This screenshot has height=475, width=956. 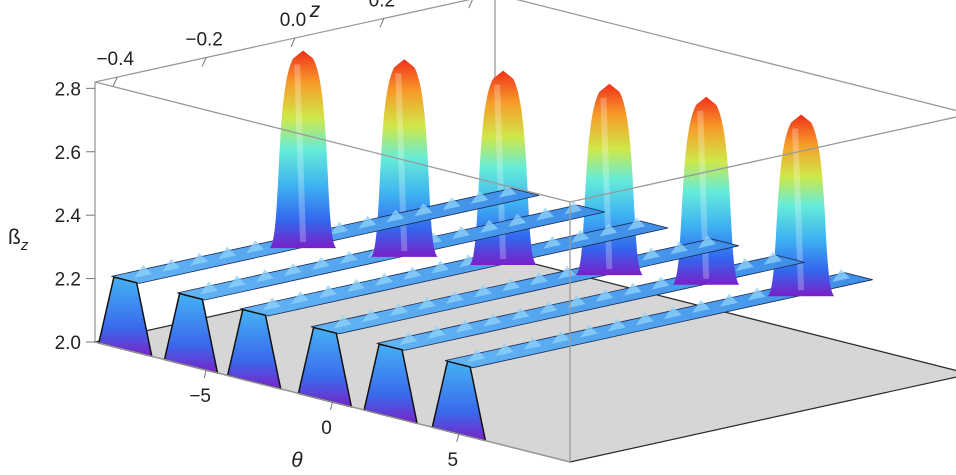 What do you see at coordinates (68, 343) in the screenshot?
I see `beta-tick-label: 2.0` at bounding box center [68, 343].